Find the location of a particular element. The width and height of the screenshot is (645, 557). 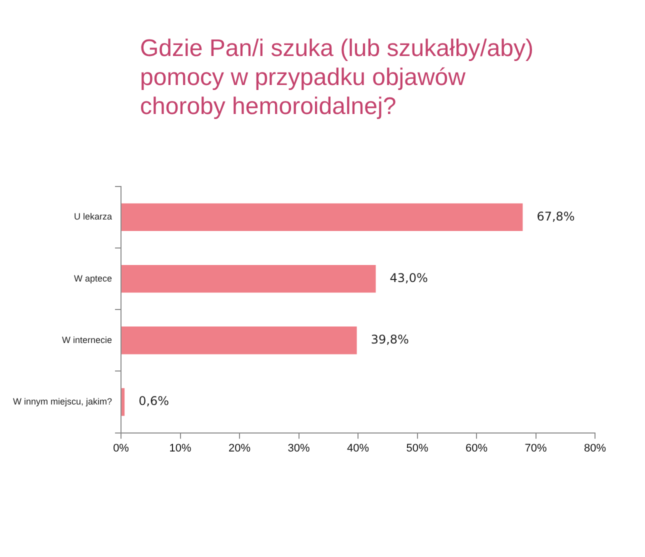

data-label: 39,8% is located at coordinates (389, 339).